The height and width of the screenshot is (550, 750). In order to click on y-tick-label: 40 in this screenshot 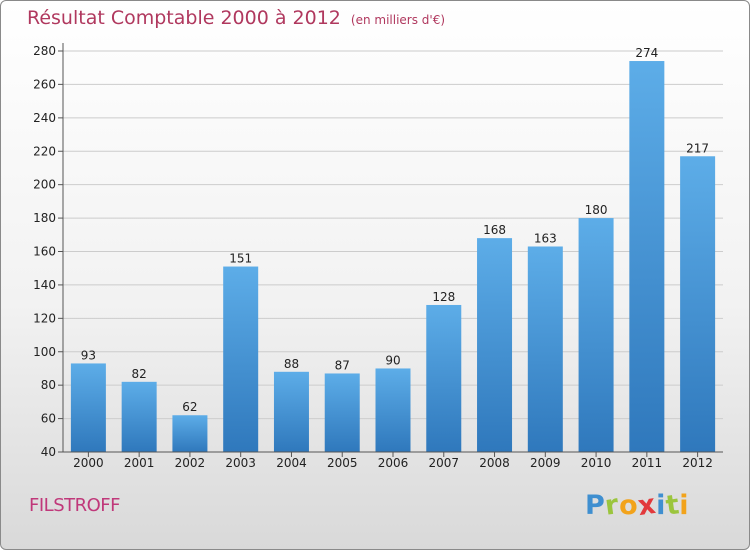, I will do `click(48, 452)`.